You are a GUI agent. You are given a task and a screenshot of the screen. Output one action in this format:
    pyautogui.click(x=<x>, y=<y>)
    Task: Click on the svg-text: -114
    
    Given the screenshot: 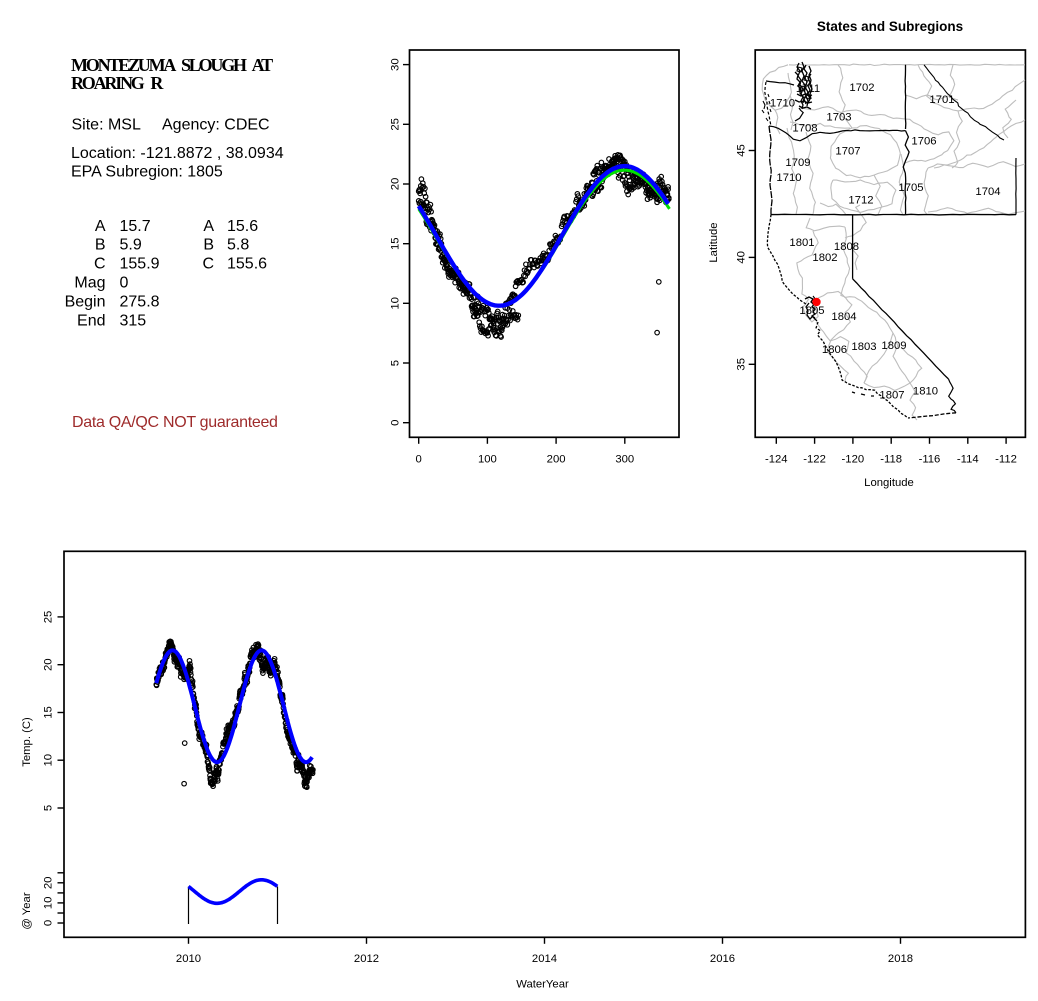 What is the action you would take?
    pyautogui.click(x=968, y=460)
    